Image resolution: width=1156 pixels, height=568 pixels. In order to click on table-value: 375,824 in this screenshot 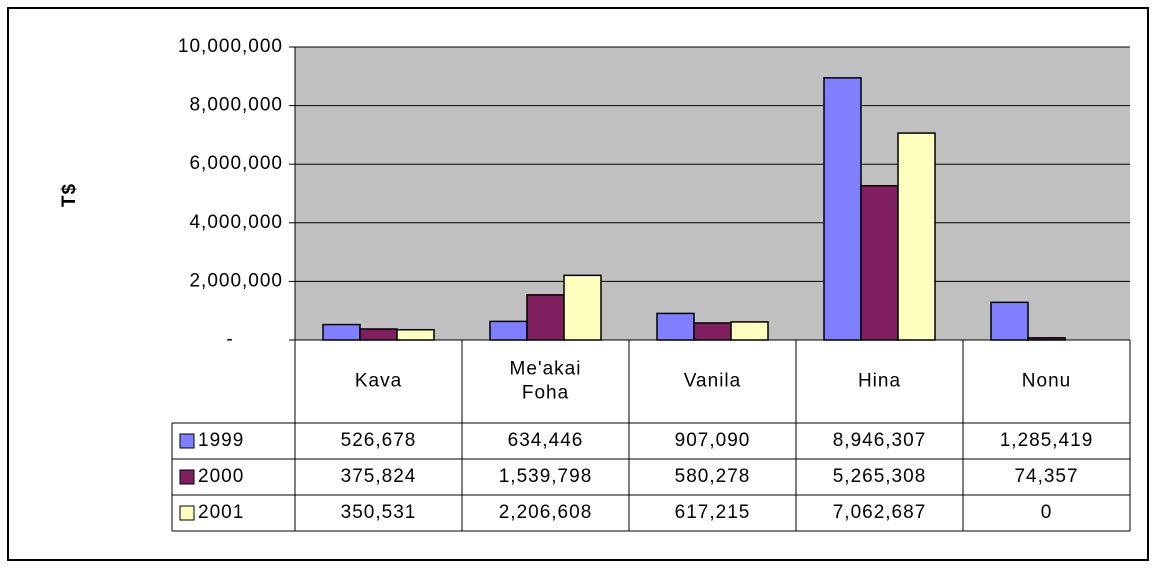, I will do `click(379, 476)`.